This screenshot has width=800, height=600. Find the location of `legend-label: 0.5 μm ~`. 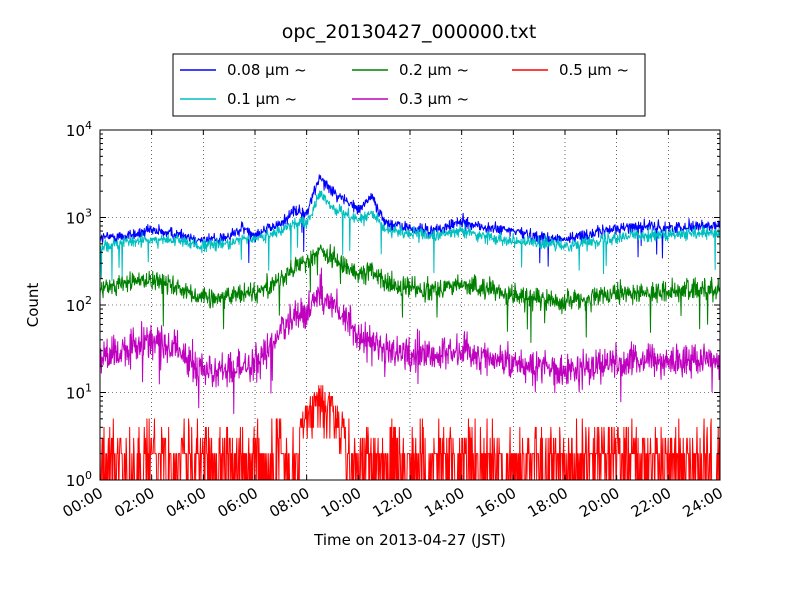

legend-label: 0.5 μm ~ is located at coordinates (594, 70).